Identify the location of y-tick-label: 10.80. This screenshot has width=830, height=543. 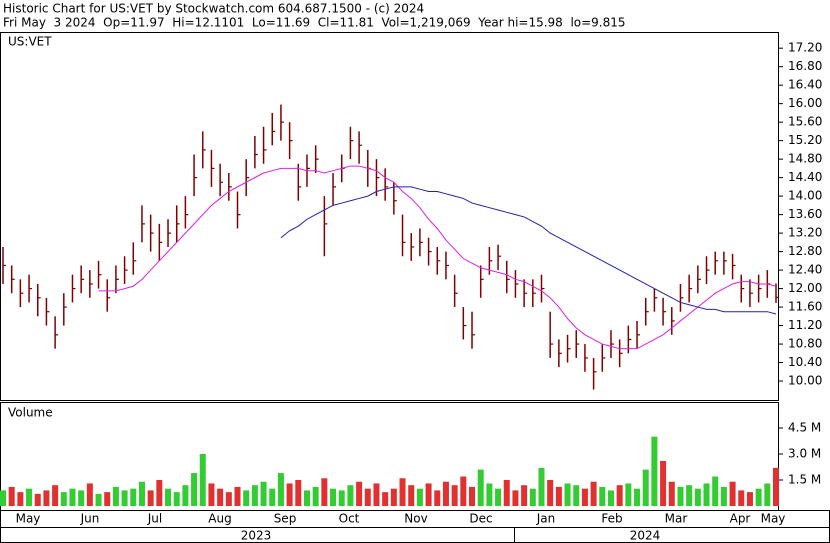
(805, 344).